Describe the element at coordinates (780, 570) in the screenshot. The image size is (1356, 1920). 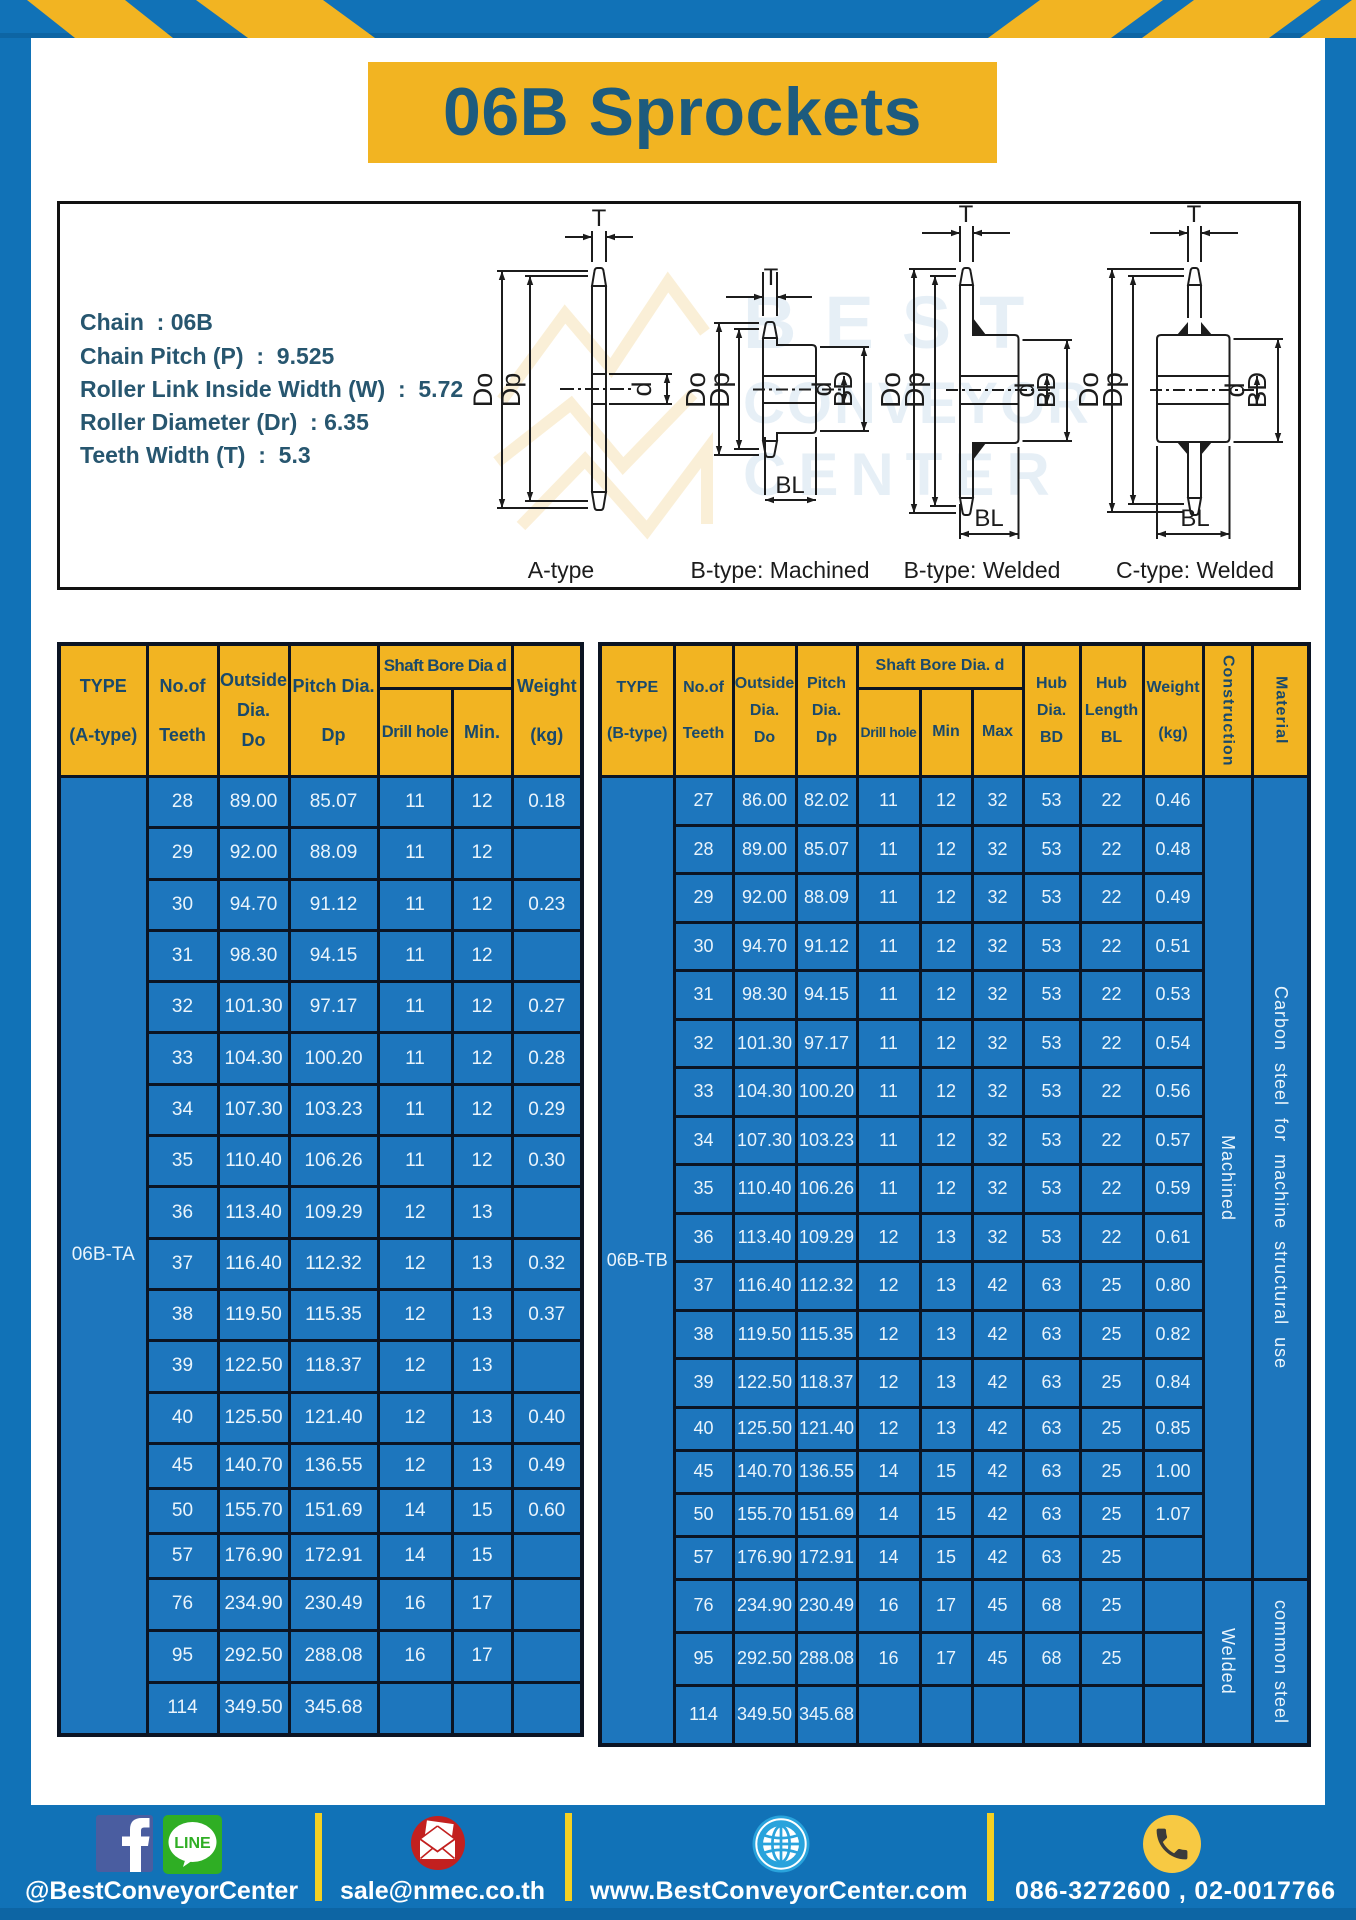
I see `svg-text: B-type: Machined` at that location.